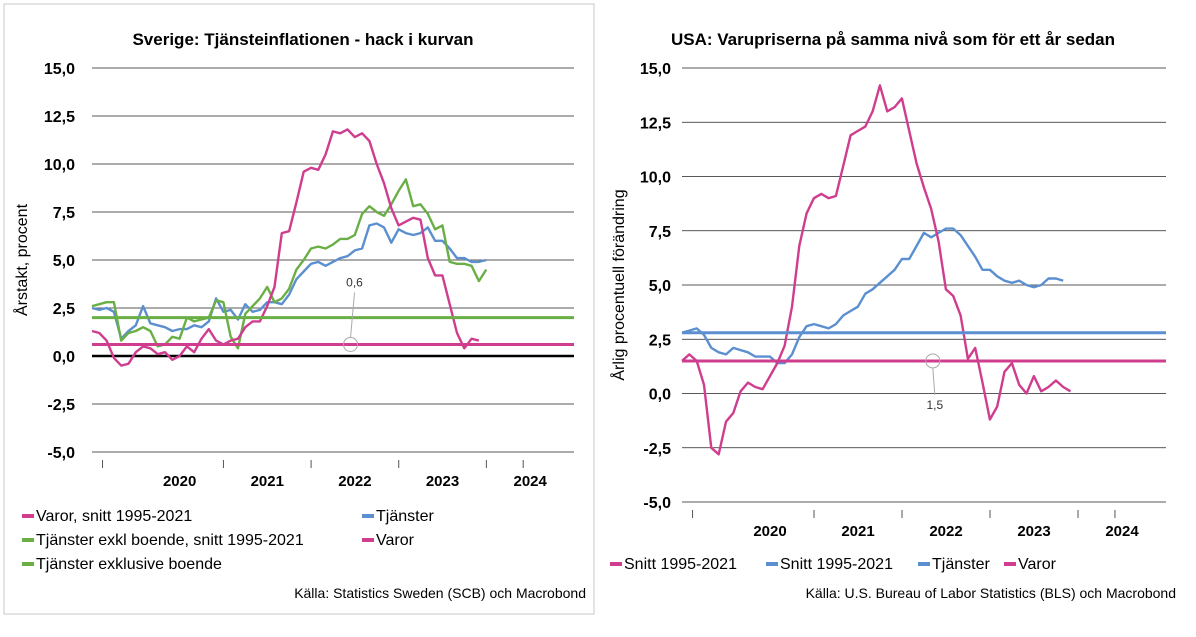 Image resolution: width=1196 pixels, height=637 pixels. What do you see at coordinates (618, 284) in the screenshot?
I see `y-axis-label: Årlig procentuell förändring` at bounding box center [618, 284].